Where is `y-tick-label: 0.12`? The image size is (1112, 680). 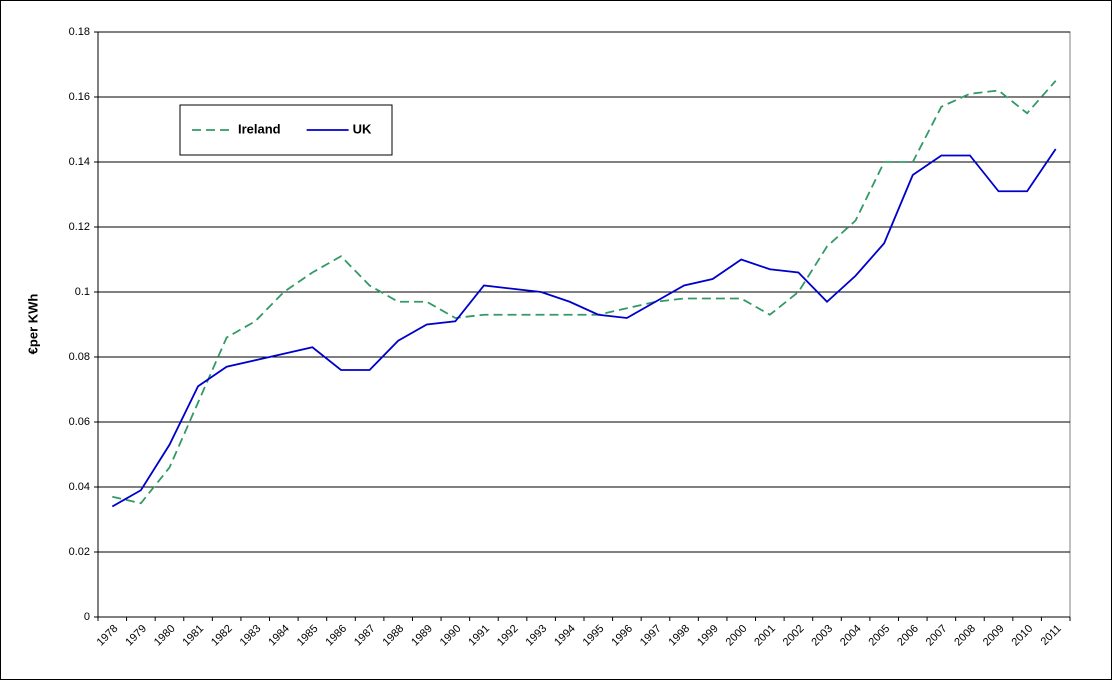
y-tick-label: 0.12 is located at coordinates (79, 227).